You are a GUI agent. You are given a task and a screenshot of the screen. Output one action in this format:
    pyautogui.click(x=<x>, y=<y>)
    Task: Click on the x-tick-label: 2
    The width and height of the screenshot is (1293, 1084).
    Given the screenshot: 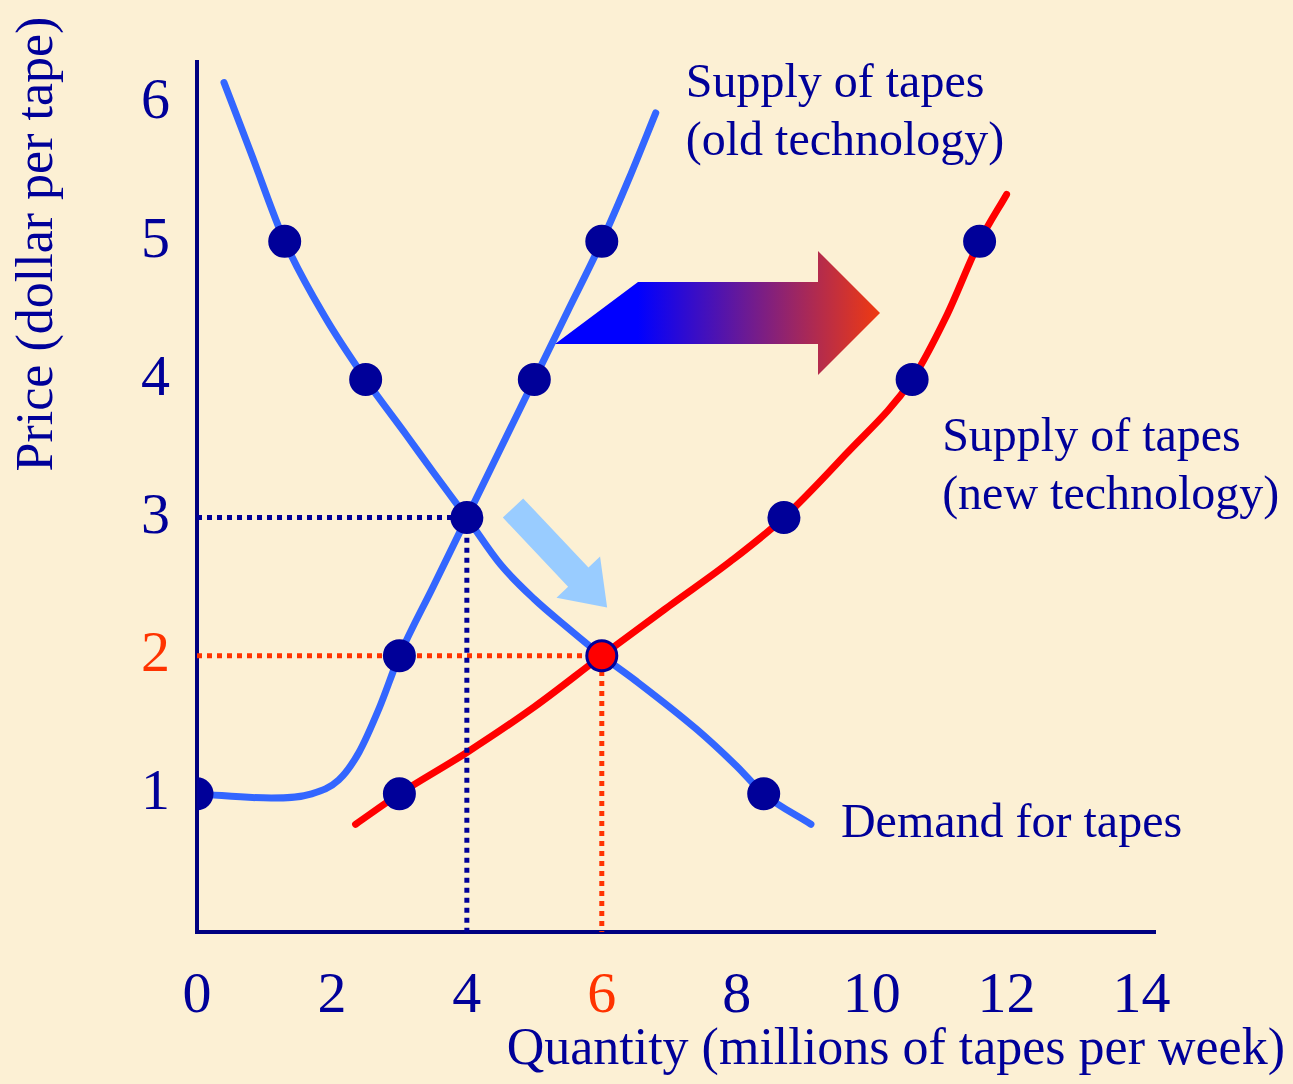 What is the action you would take?
    pyautogui.click(x=332, y=993)
    